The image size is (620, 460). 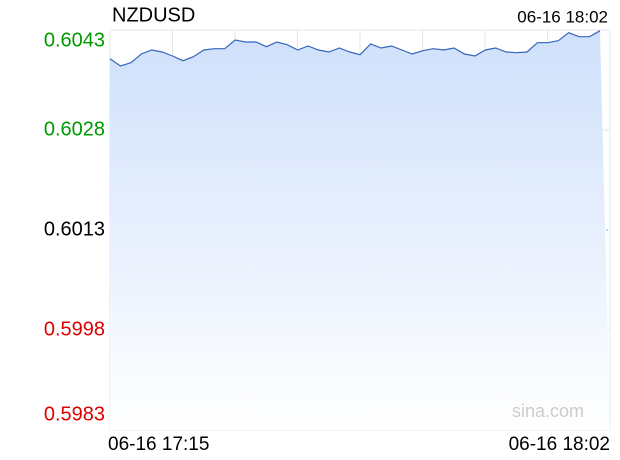 I want to click on y-tick-label: 0.5983, so click(x=74, y=414).